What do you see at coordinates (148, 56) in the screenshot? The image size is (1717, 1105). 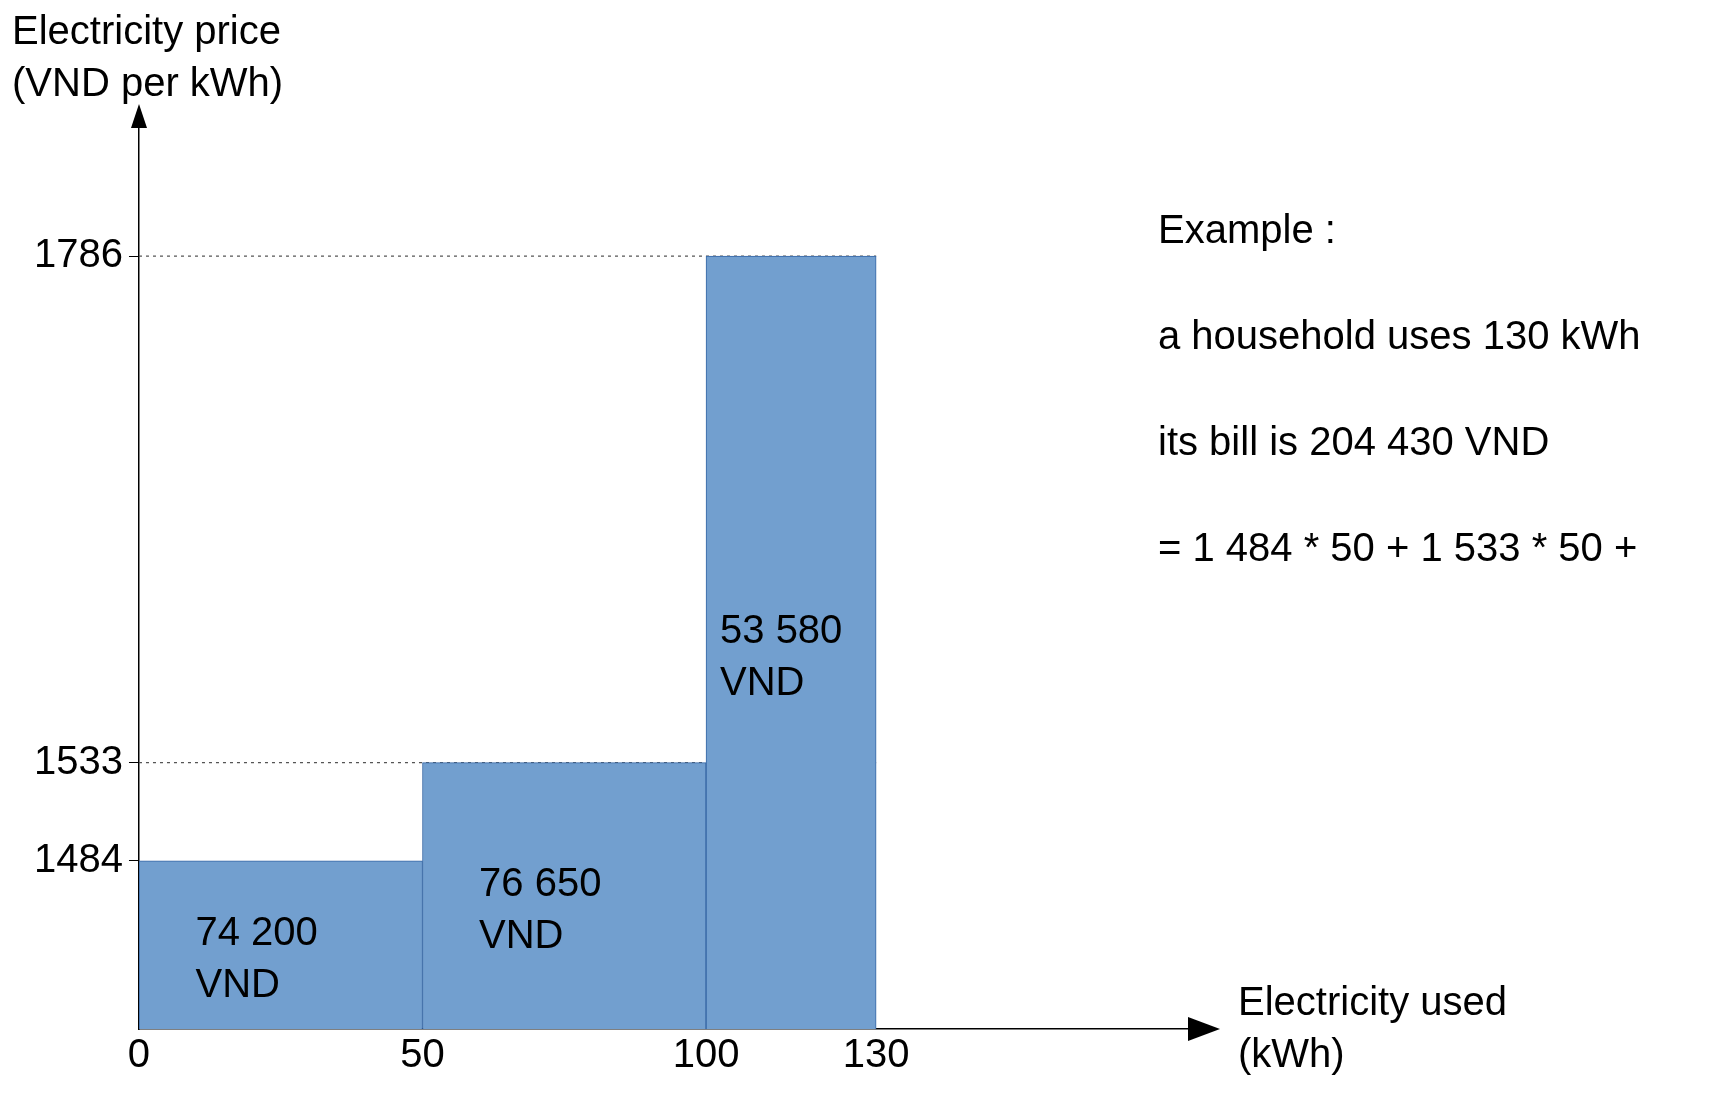 I see `y-axis-title: Electricity price (VND per kWh)` at bounding box center [148, 56].